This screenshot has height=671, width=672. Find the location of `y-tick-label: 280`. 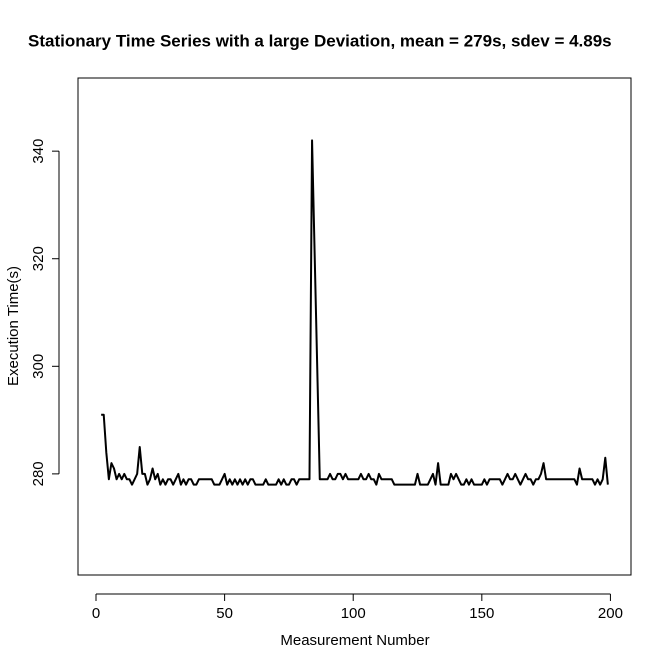

y-tick-label: 280 is located at coordinates (38, 473).